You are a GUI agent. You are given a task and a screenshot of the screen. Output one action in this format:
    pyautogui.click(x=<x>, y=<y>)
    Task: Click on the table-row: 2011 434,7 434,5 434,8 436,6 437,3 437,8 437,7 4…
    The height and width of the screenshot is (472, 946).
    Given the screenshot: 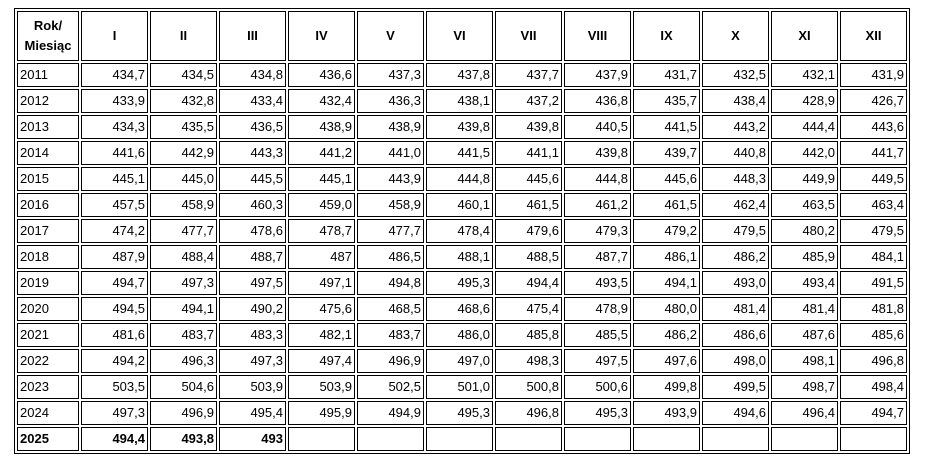 What is the action you would take?
    pyautogui.click(x=462, y=75)
    